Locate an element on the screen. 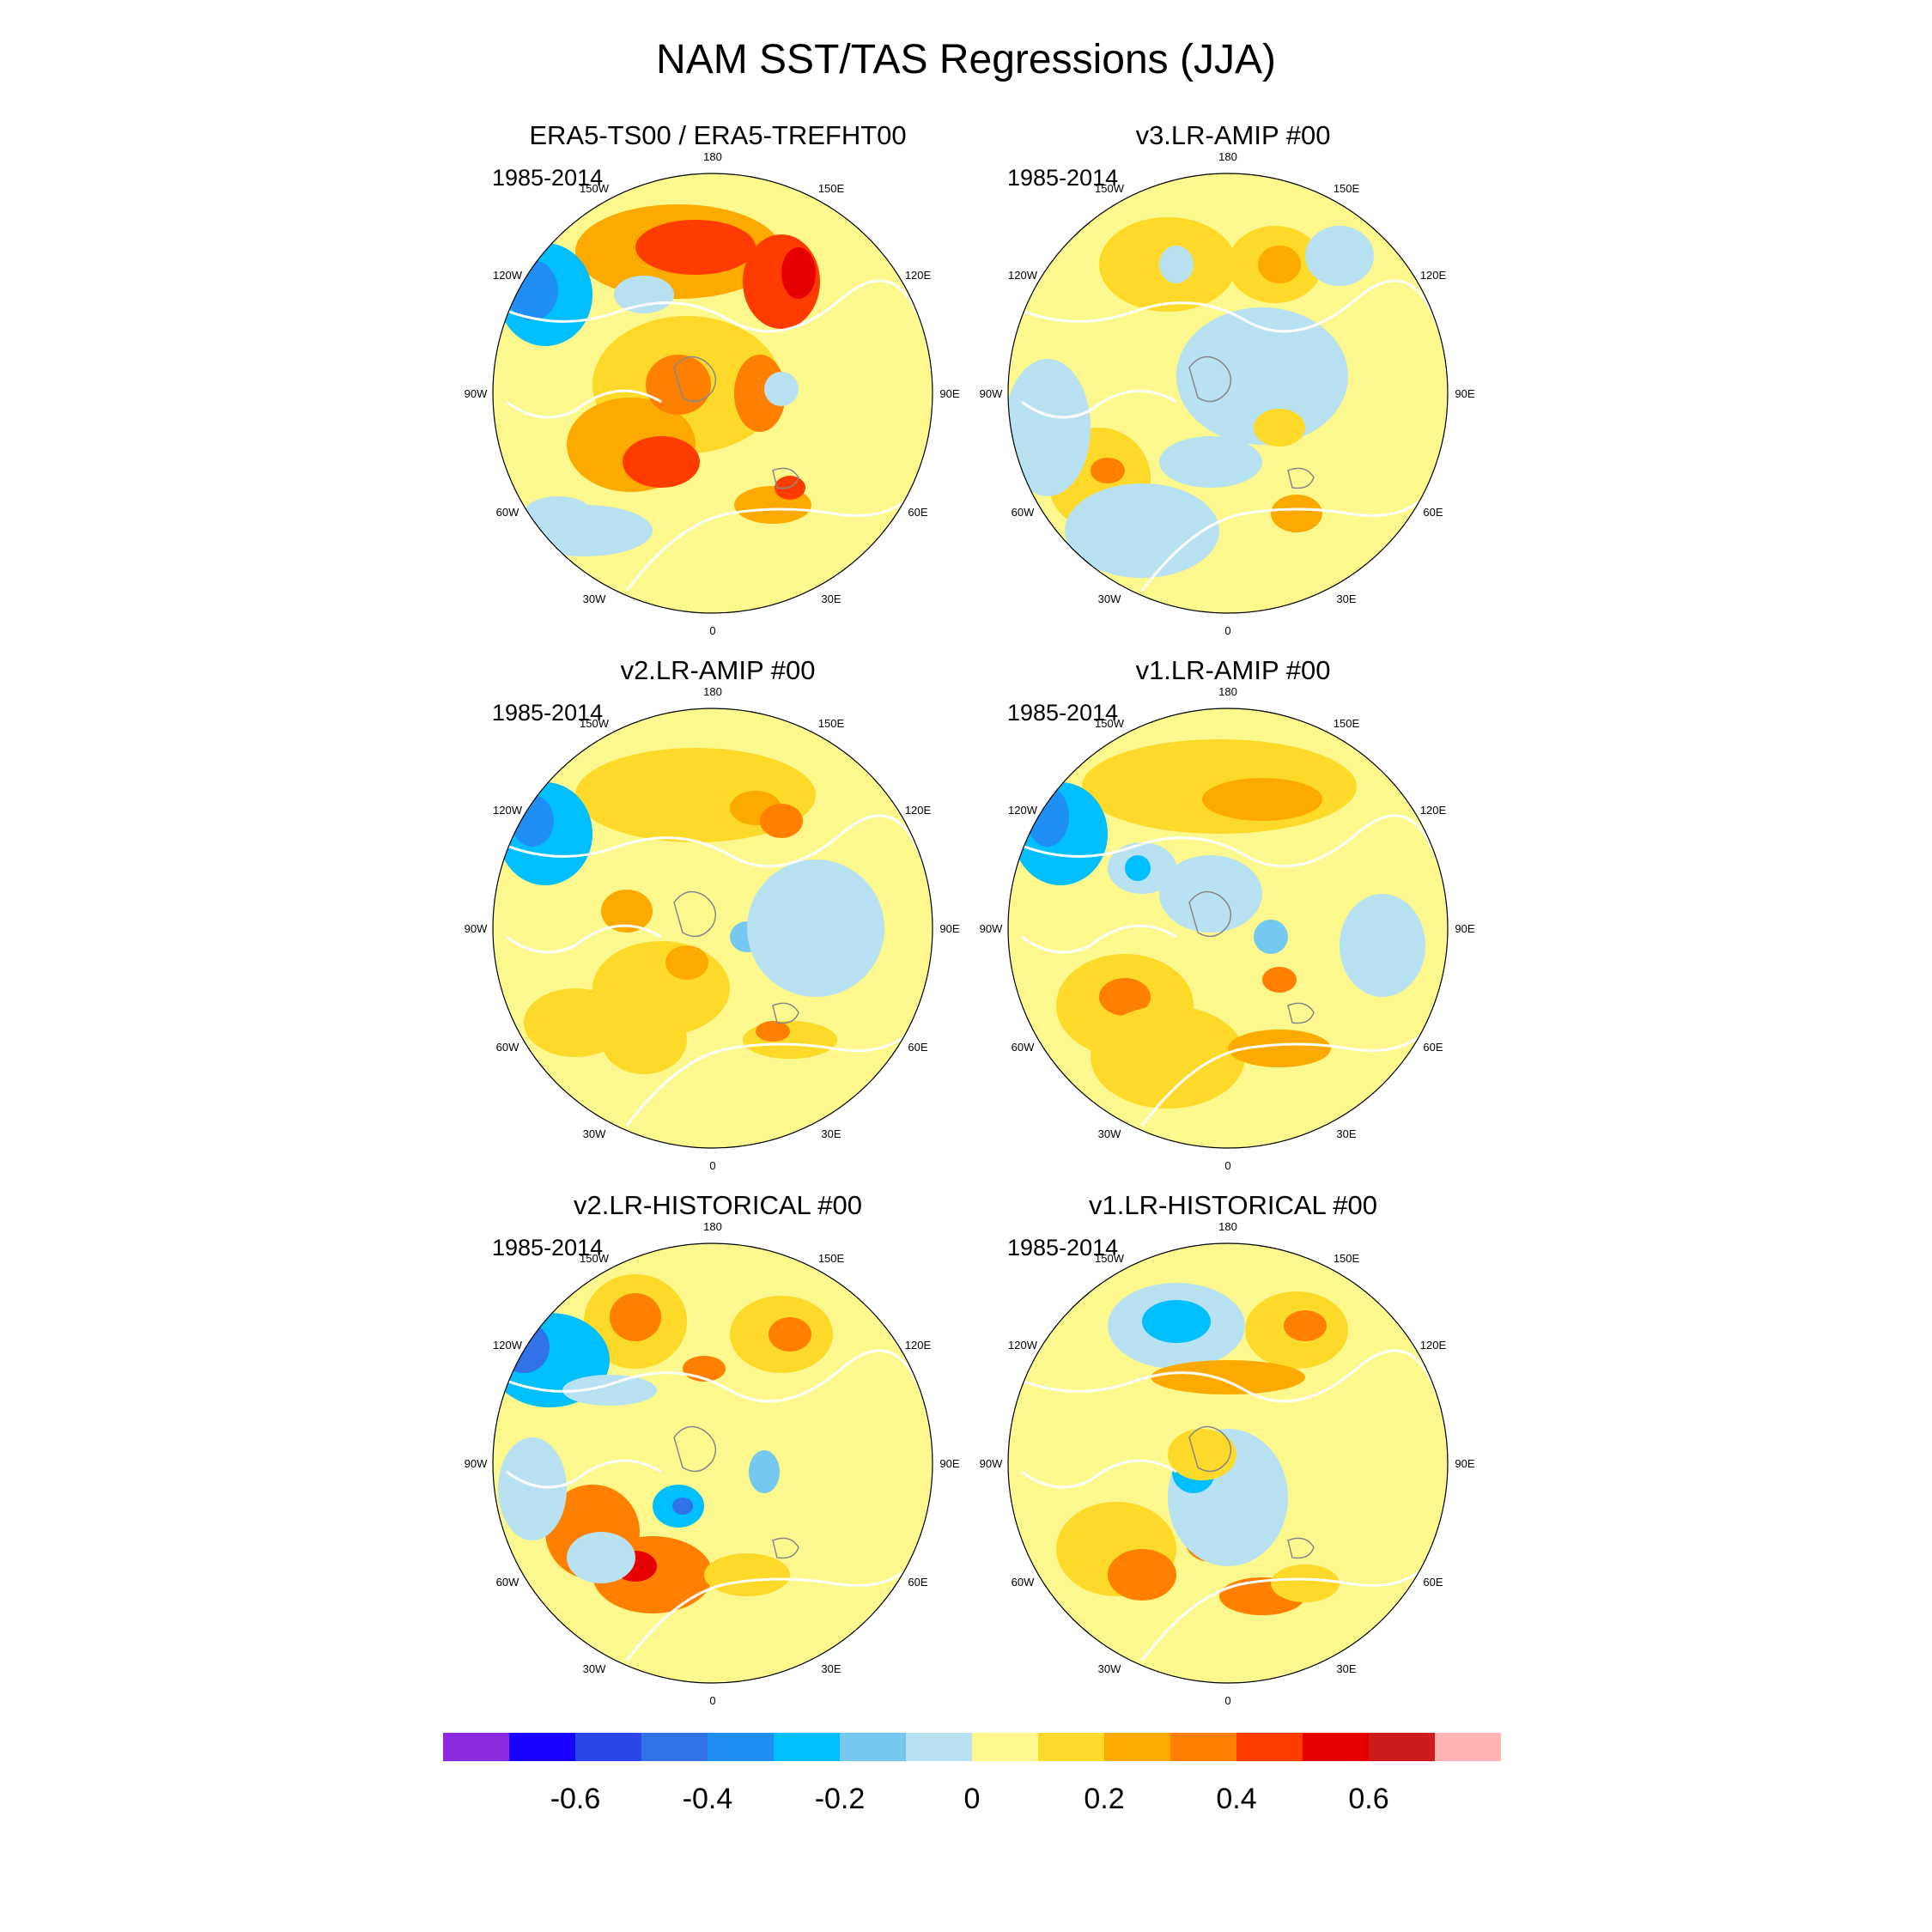 This screenshot has width=1932, height=1932. colorbar-tick-label: -0.2 is located at coordinates (841, 1799).